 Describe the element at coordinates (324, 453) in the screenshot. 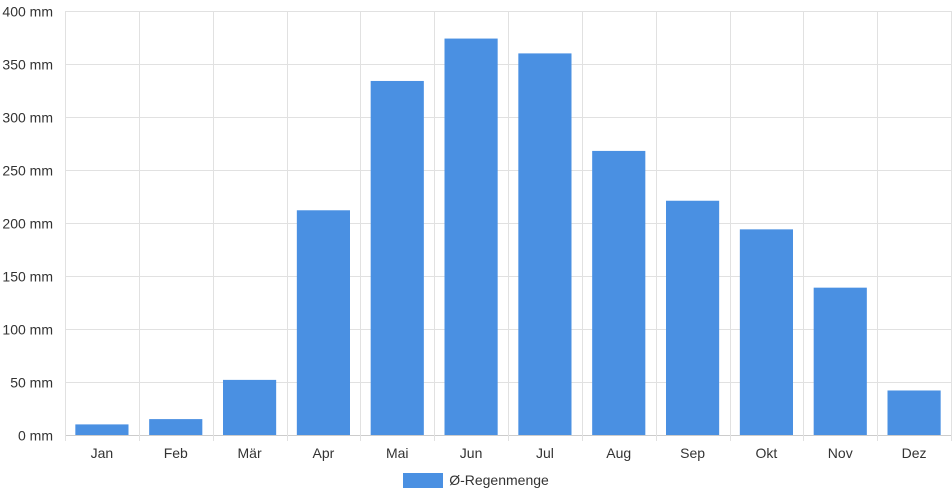

I see `x-tick-label: Apr` at that location.